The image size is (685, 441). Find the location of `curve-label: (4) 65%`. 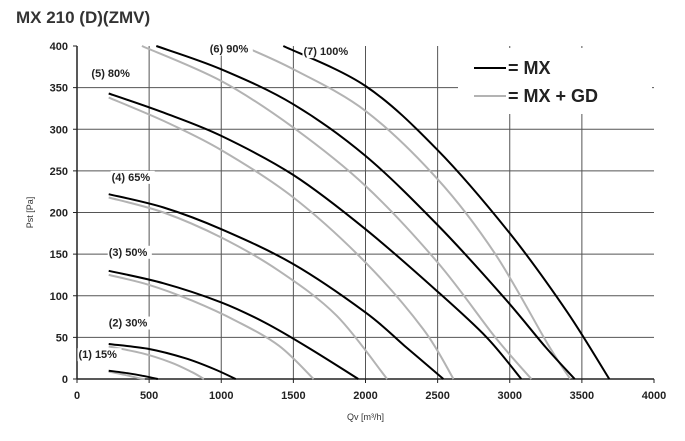

curve-label: (4) 65% is located at coordinates (131, 178).